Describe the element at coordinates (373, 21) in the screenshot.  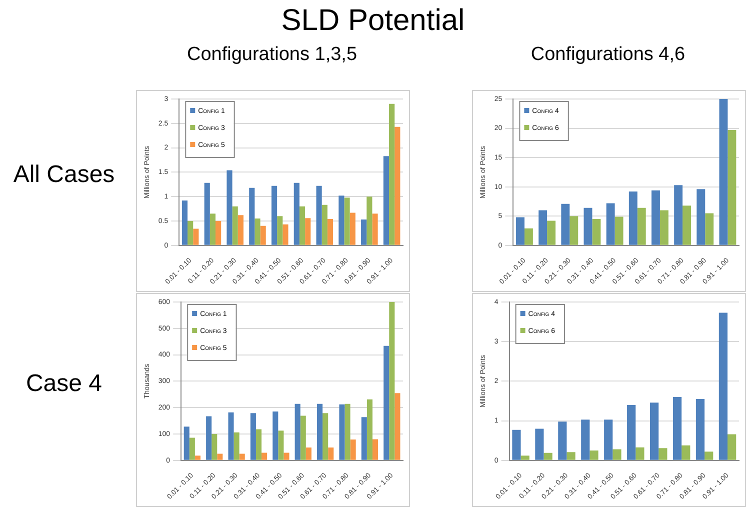
I see `chart-title: SLD Potential` at that location.